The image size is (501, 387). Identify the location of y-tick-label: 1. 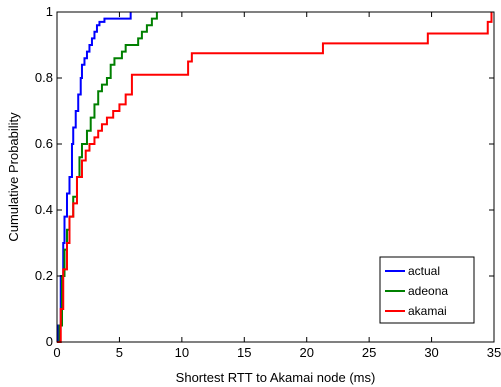
(49, 11).